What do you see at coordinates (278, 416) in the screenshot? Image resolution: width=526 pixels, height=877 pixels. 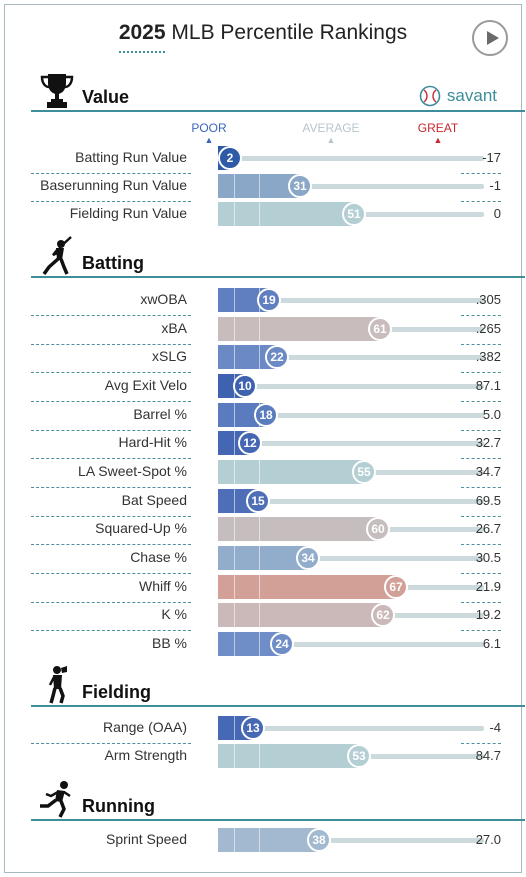 I see `metric-row-barrel: Barrel % 18 5.0` at bounding box center [278, 416].